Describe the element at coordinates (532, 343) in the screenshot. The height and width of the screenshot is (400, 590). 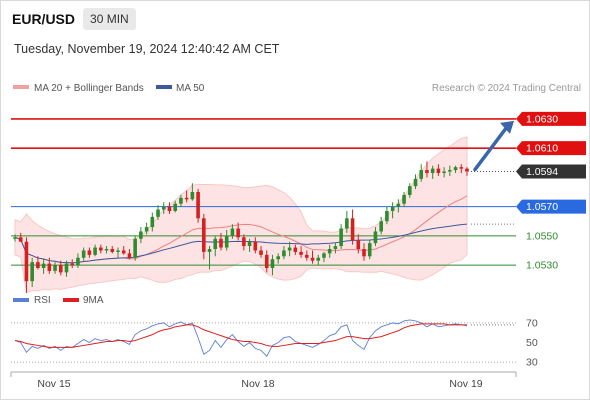
I see `rsi-tick-50: 50` at that location.